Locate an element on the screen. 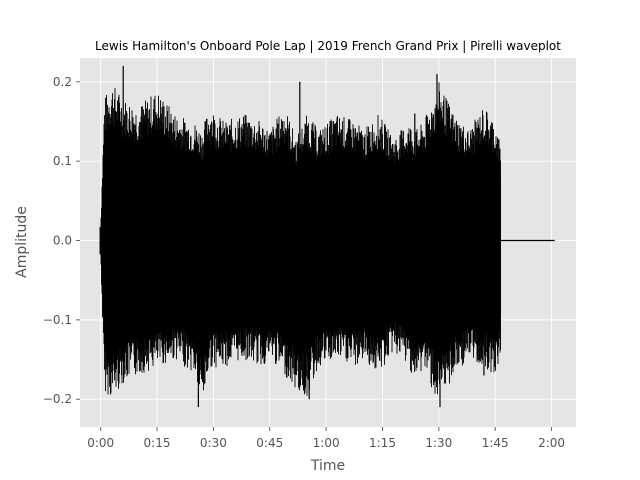 The height and width of the screenshot is (480, 640). y-axis-ticks: 0.2 0.1 0.0 −0.1 −0.2 is located at coordinates (61, 240).